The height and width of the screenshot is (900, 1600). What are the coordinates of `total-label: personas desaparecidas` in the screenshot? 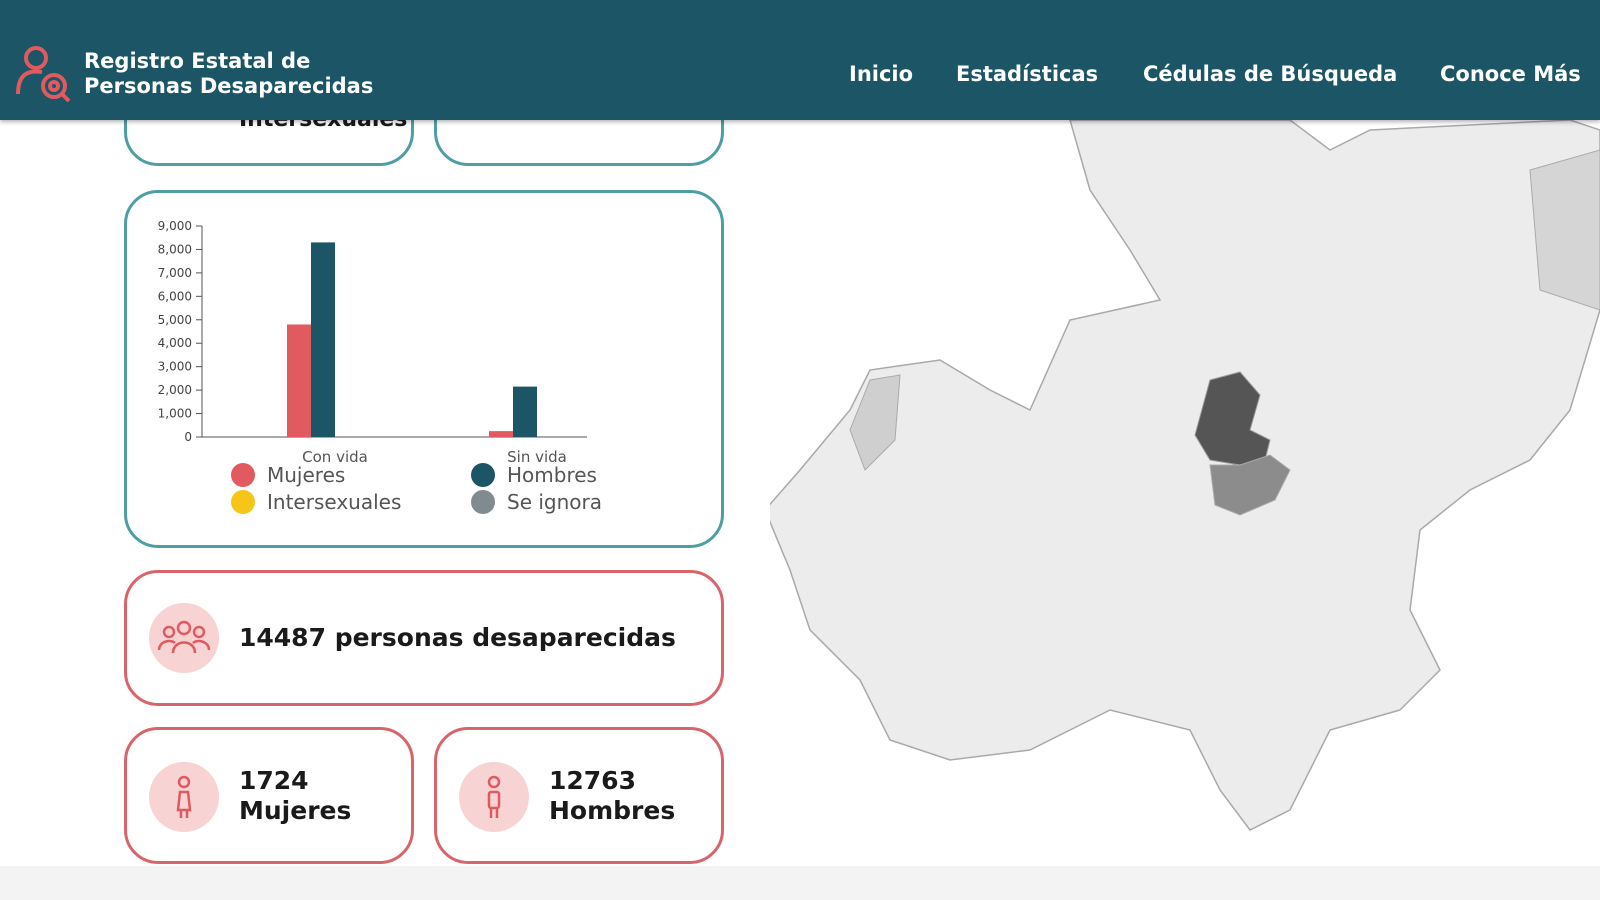 It's located at (505, 637).